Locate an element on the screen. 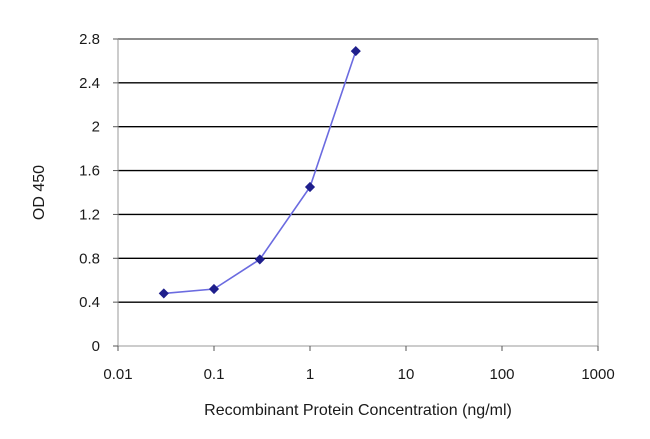 The height and width of the screenshot is (439, 650). x-tick-label: 0.01 is located at coordinates (117, 374).